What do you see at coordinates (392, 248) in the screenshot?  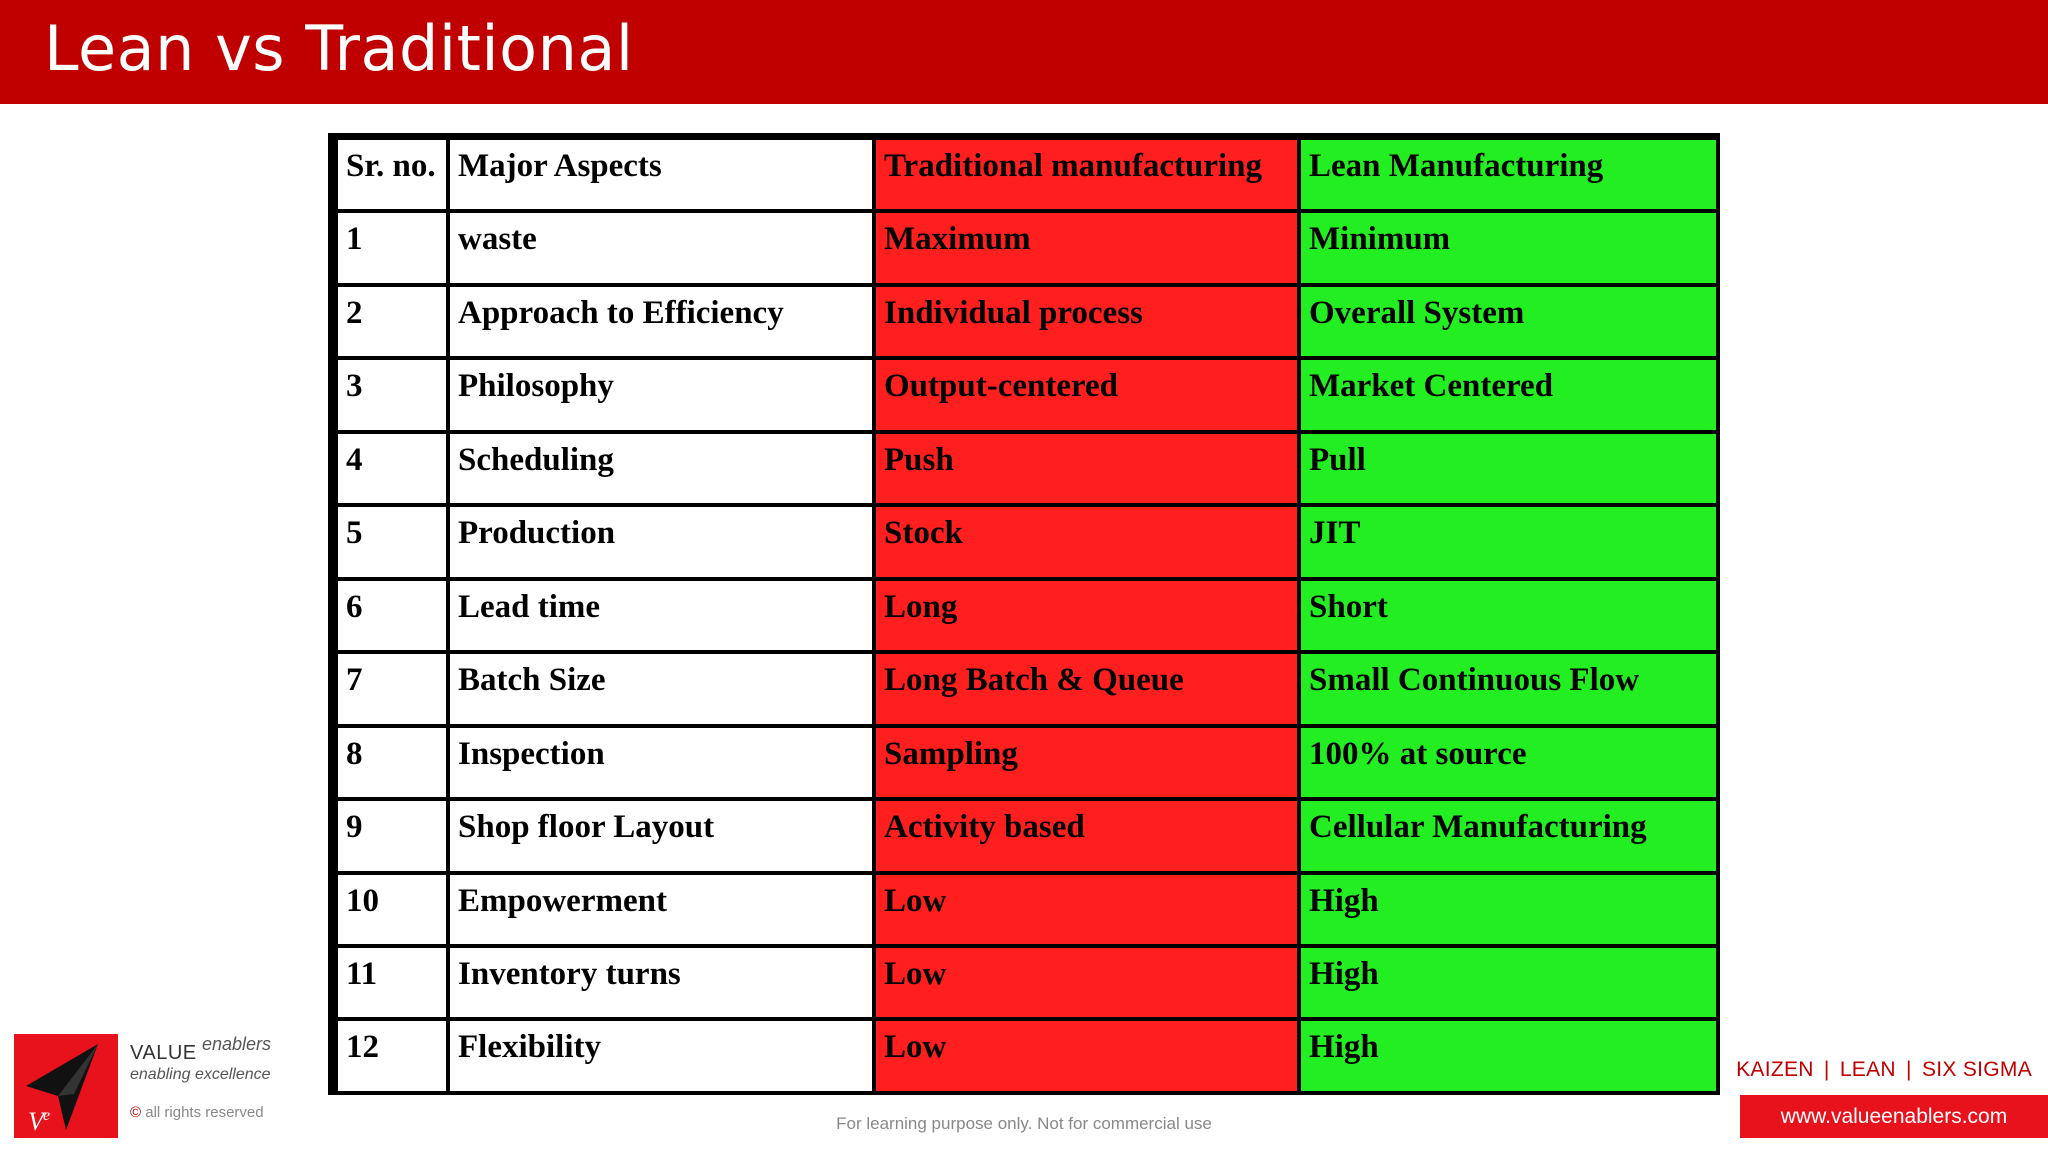 I see `cell-sr-no: 1` at bounding box center [392, 248].